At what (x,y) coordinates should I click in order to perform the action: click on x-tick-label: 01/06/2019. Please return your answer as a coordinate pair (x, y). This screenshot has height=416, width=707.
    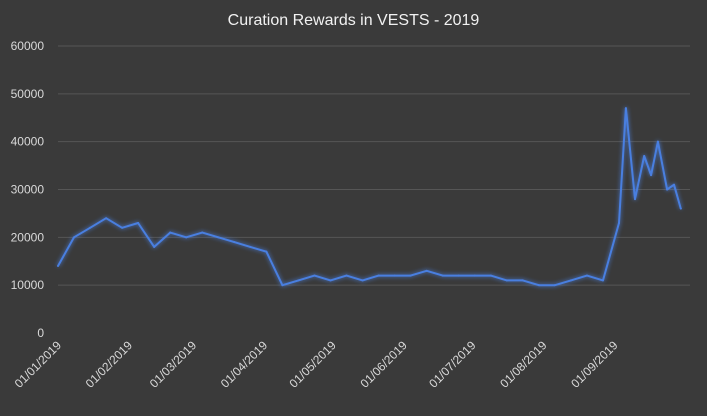
    Looking at the image, I should click on (384, 364).